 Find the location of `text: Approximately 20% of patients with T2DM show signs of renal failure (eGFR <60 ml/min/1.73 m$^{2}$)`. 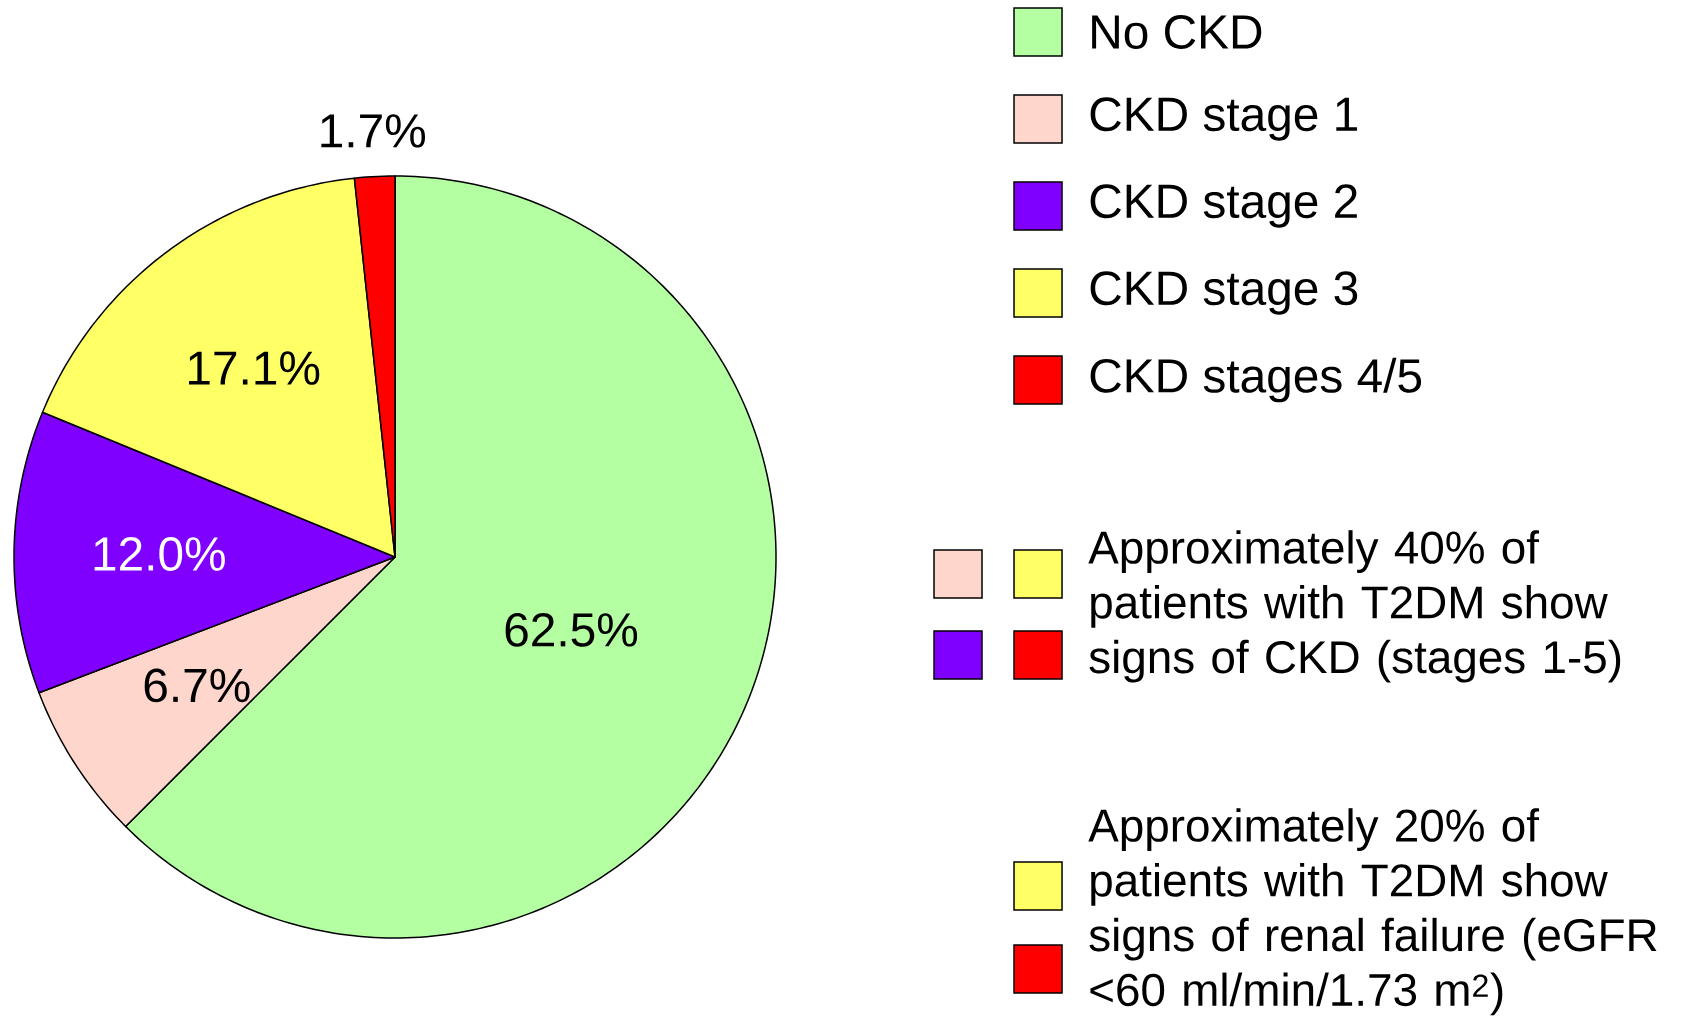

text: Approximately 20% of patients with T2DM show signs of renal failure (eGFR <60 ml/min/1.73 m$^{2}$) is located at coordinates (1372, 912).